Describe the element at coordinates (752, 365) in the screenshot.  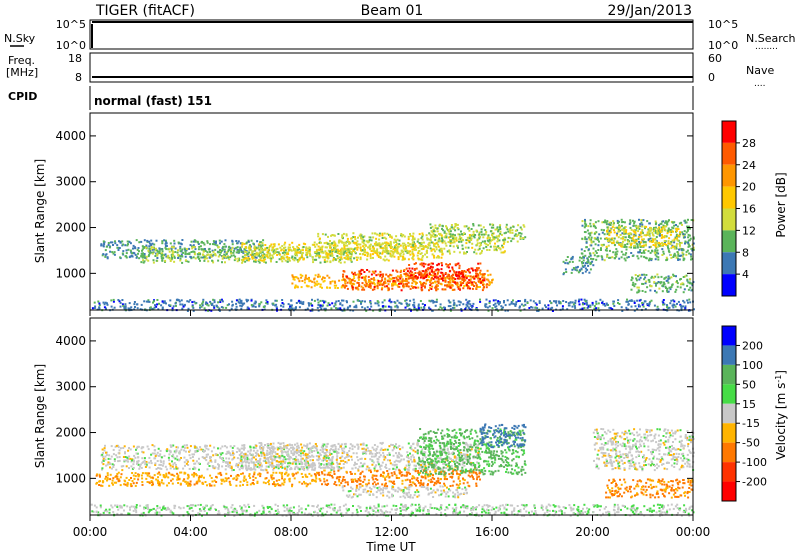
I see `colorbar-tick-label: 100` at that location.